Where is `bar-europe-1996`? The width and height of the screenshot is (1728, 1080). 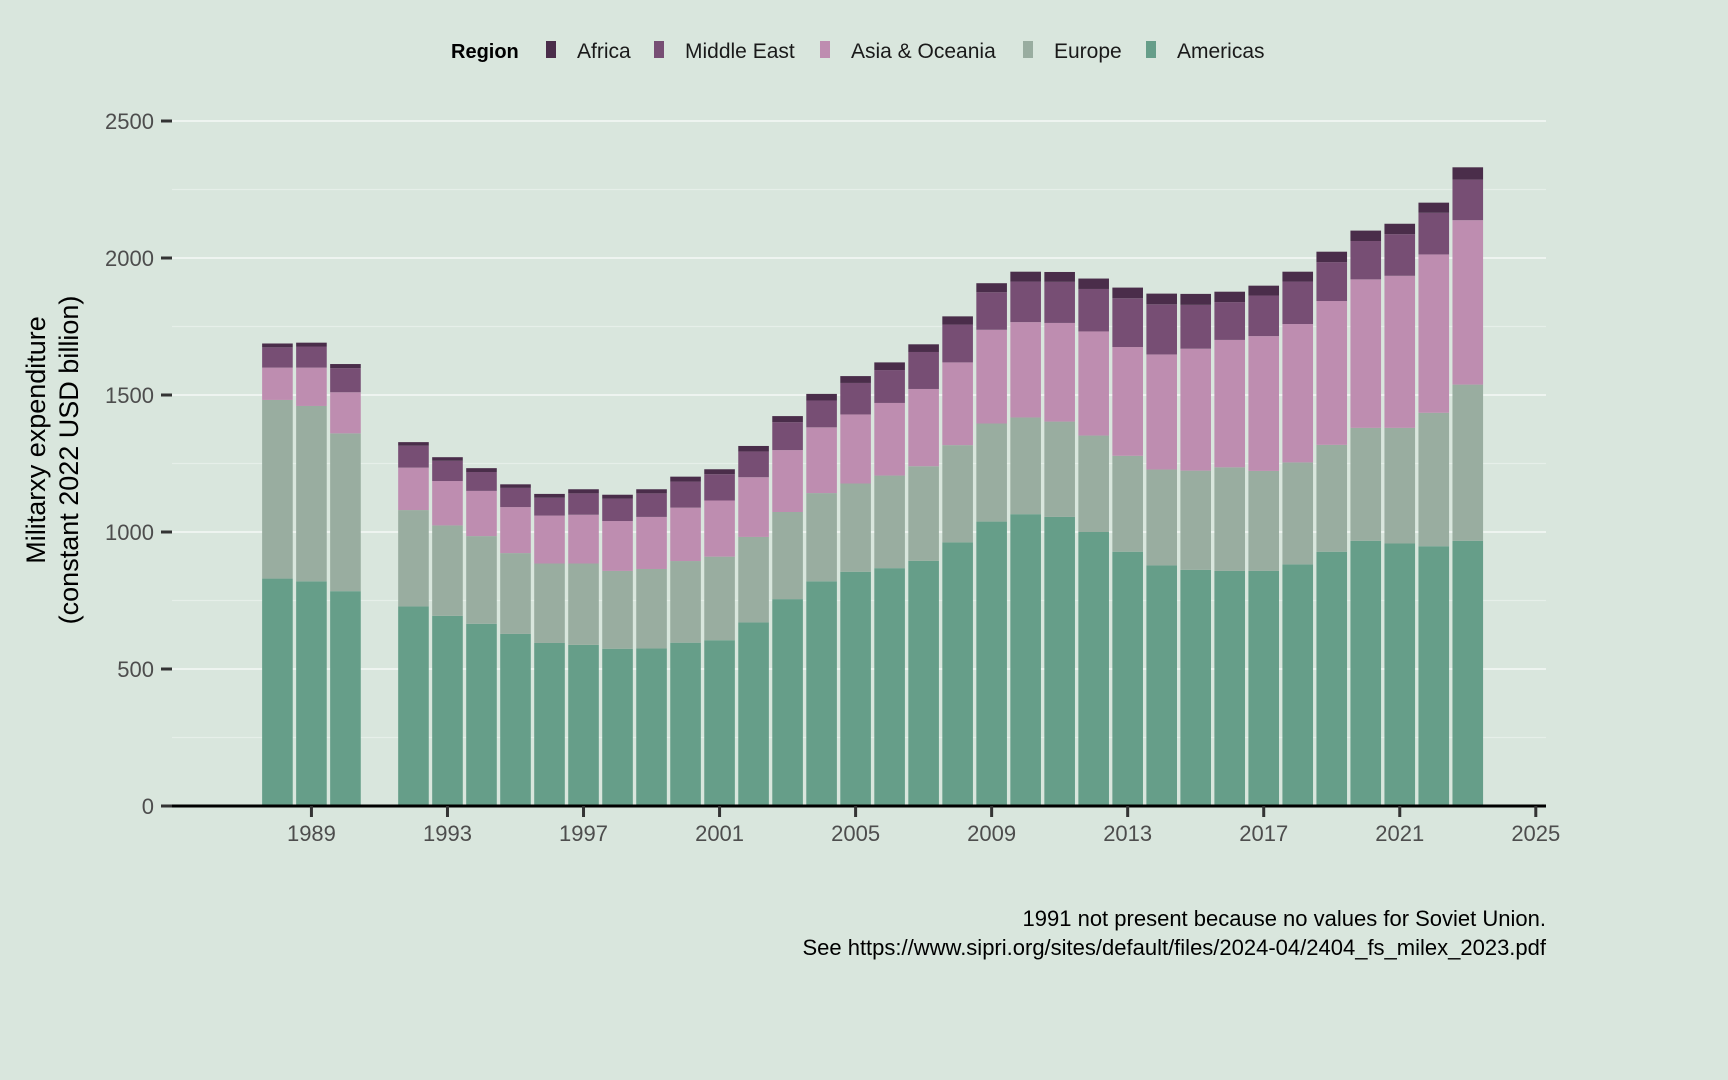 bar-europe-1996 is located at coordinates (549, 603).